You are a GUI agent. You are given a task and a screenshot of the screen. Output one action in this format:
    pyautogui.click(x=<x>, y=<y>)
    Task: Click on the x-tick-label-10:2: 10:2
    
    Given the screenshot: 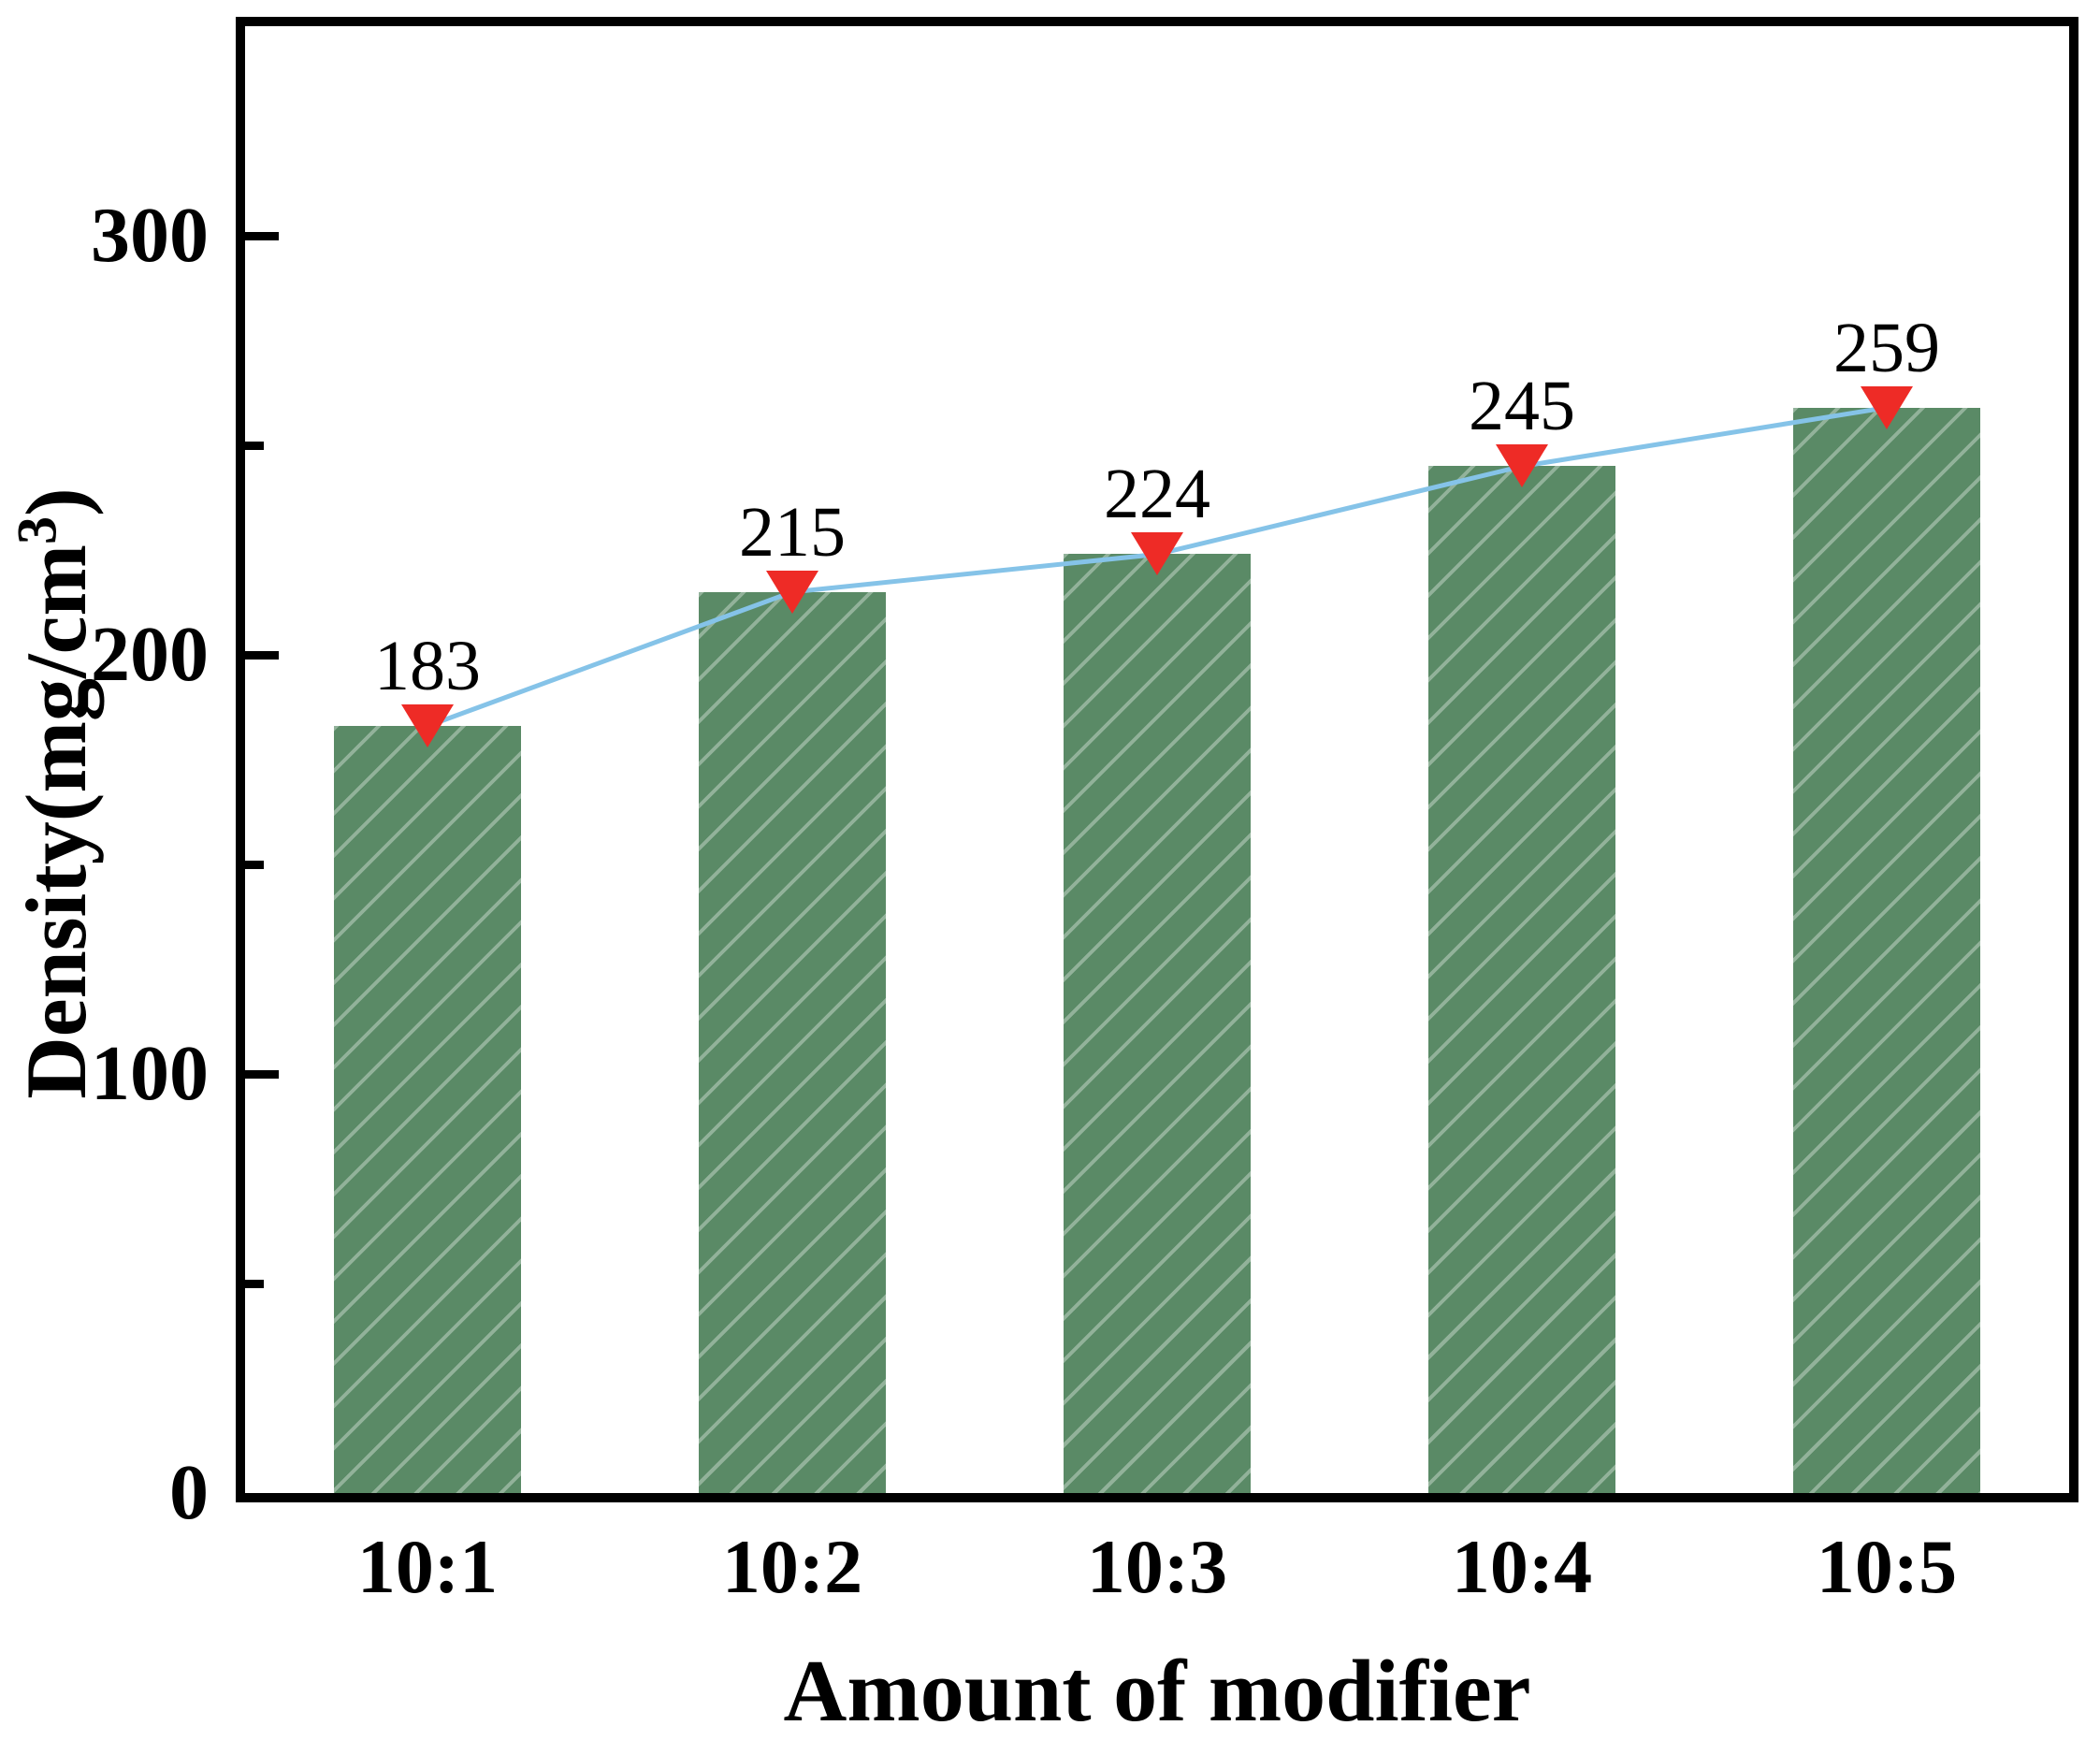 What is the action you would take?
    pyautogui.click(x=792, y=1566)
    